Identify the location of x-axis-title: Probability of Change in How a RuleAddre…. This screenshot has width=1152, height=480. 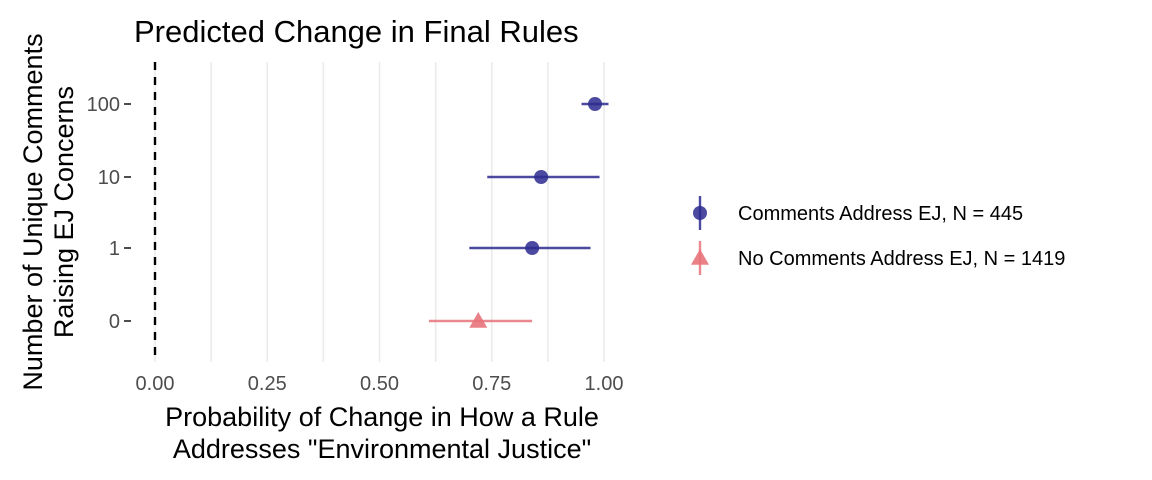
(382, 433).